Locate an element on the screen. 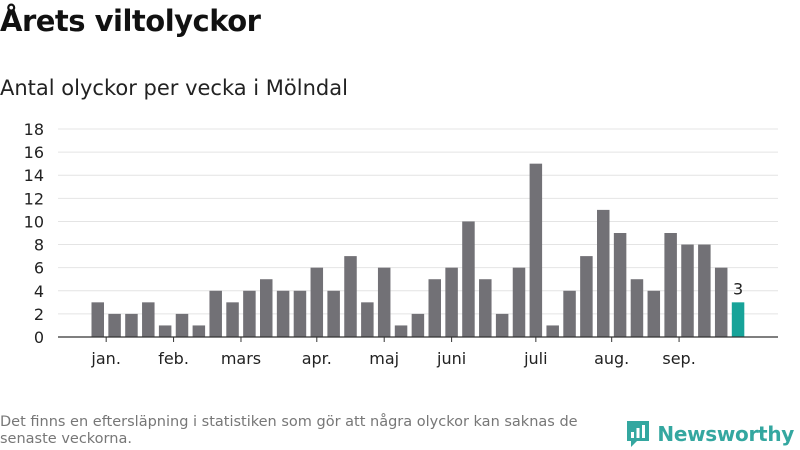 The image size is (800, 450). y-tick-label: 6 is located at coordinates (39, 268).